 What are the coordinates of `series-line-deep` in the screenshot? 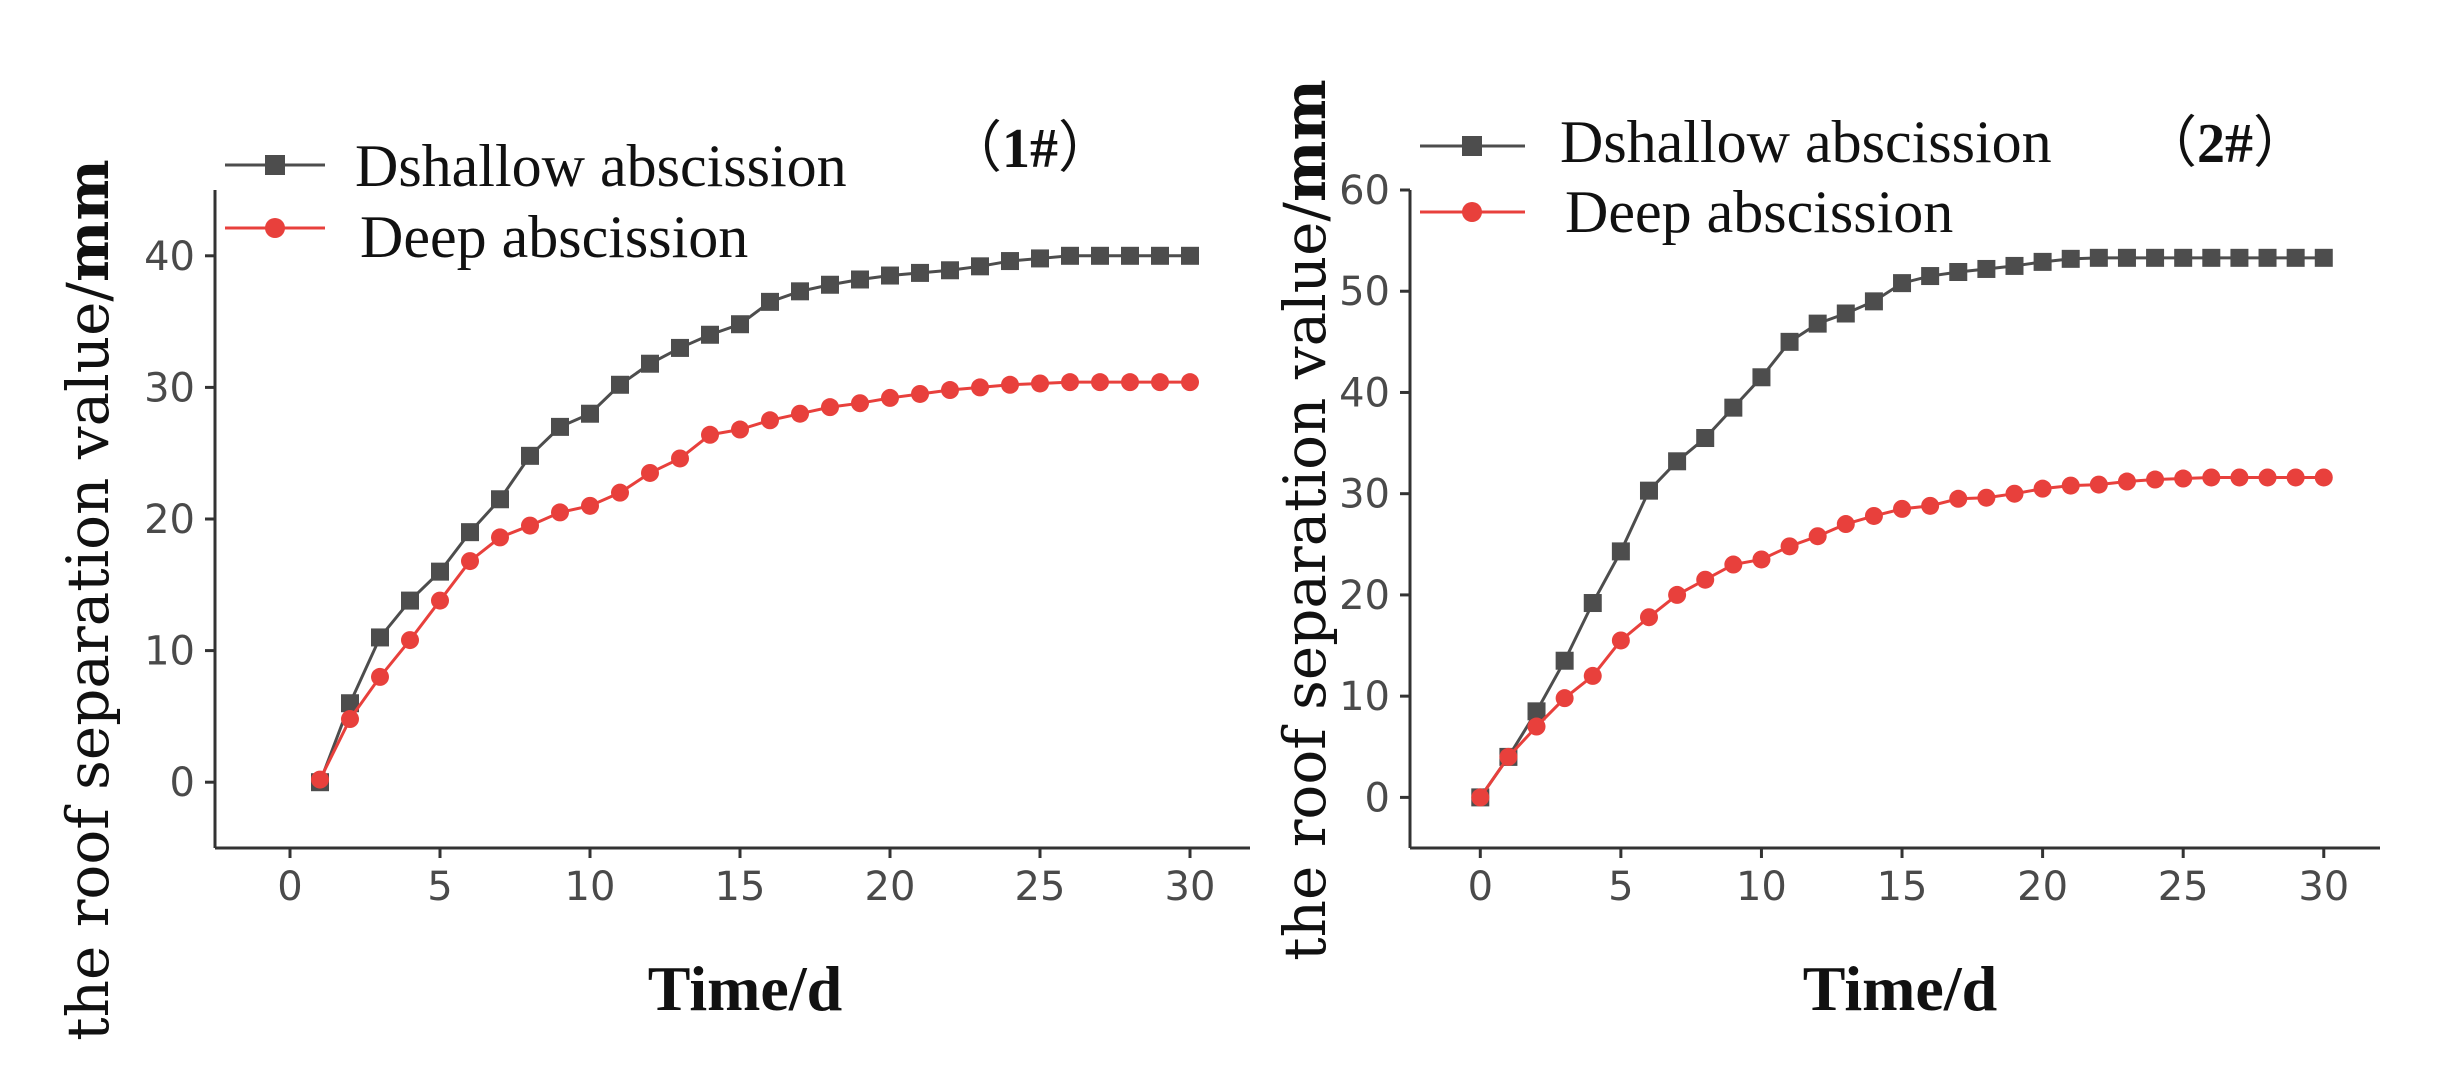 It's located at (1901, 637).